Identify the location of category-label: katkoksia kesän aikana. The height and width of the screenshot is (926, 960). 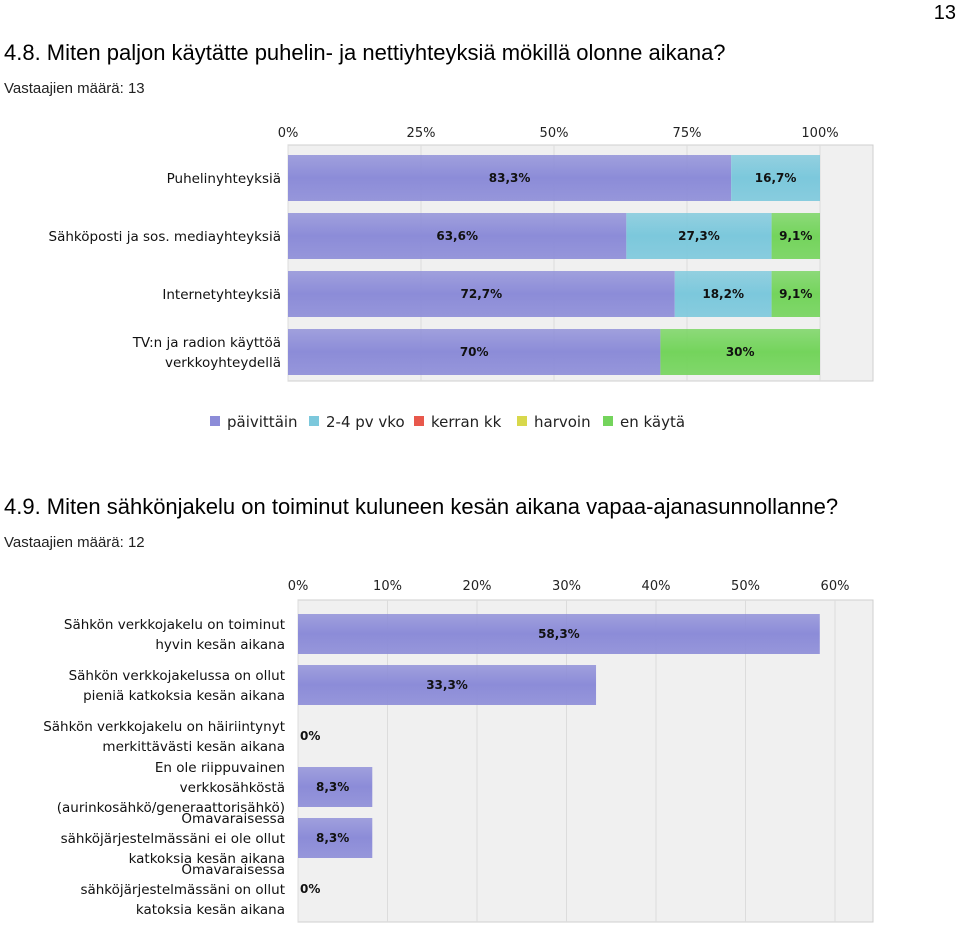
(207, 859).